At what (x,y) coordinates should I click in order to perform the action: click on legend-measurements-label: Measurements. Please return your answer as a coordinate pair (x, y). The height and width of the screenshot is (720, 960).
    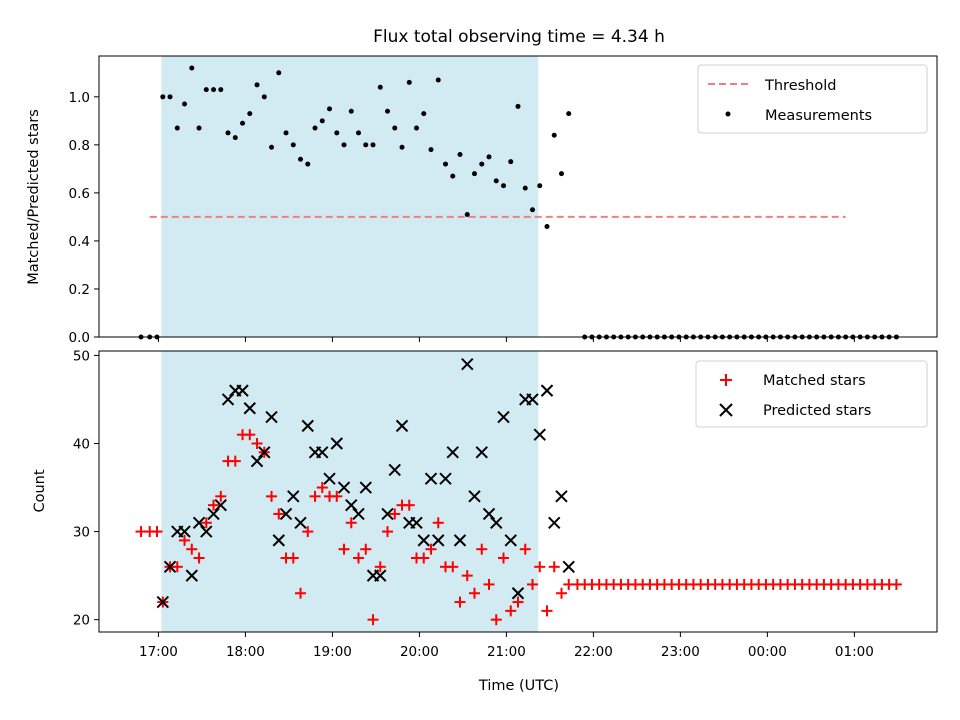
    Looking at the image, I should click on (818, 116).